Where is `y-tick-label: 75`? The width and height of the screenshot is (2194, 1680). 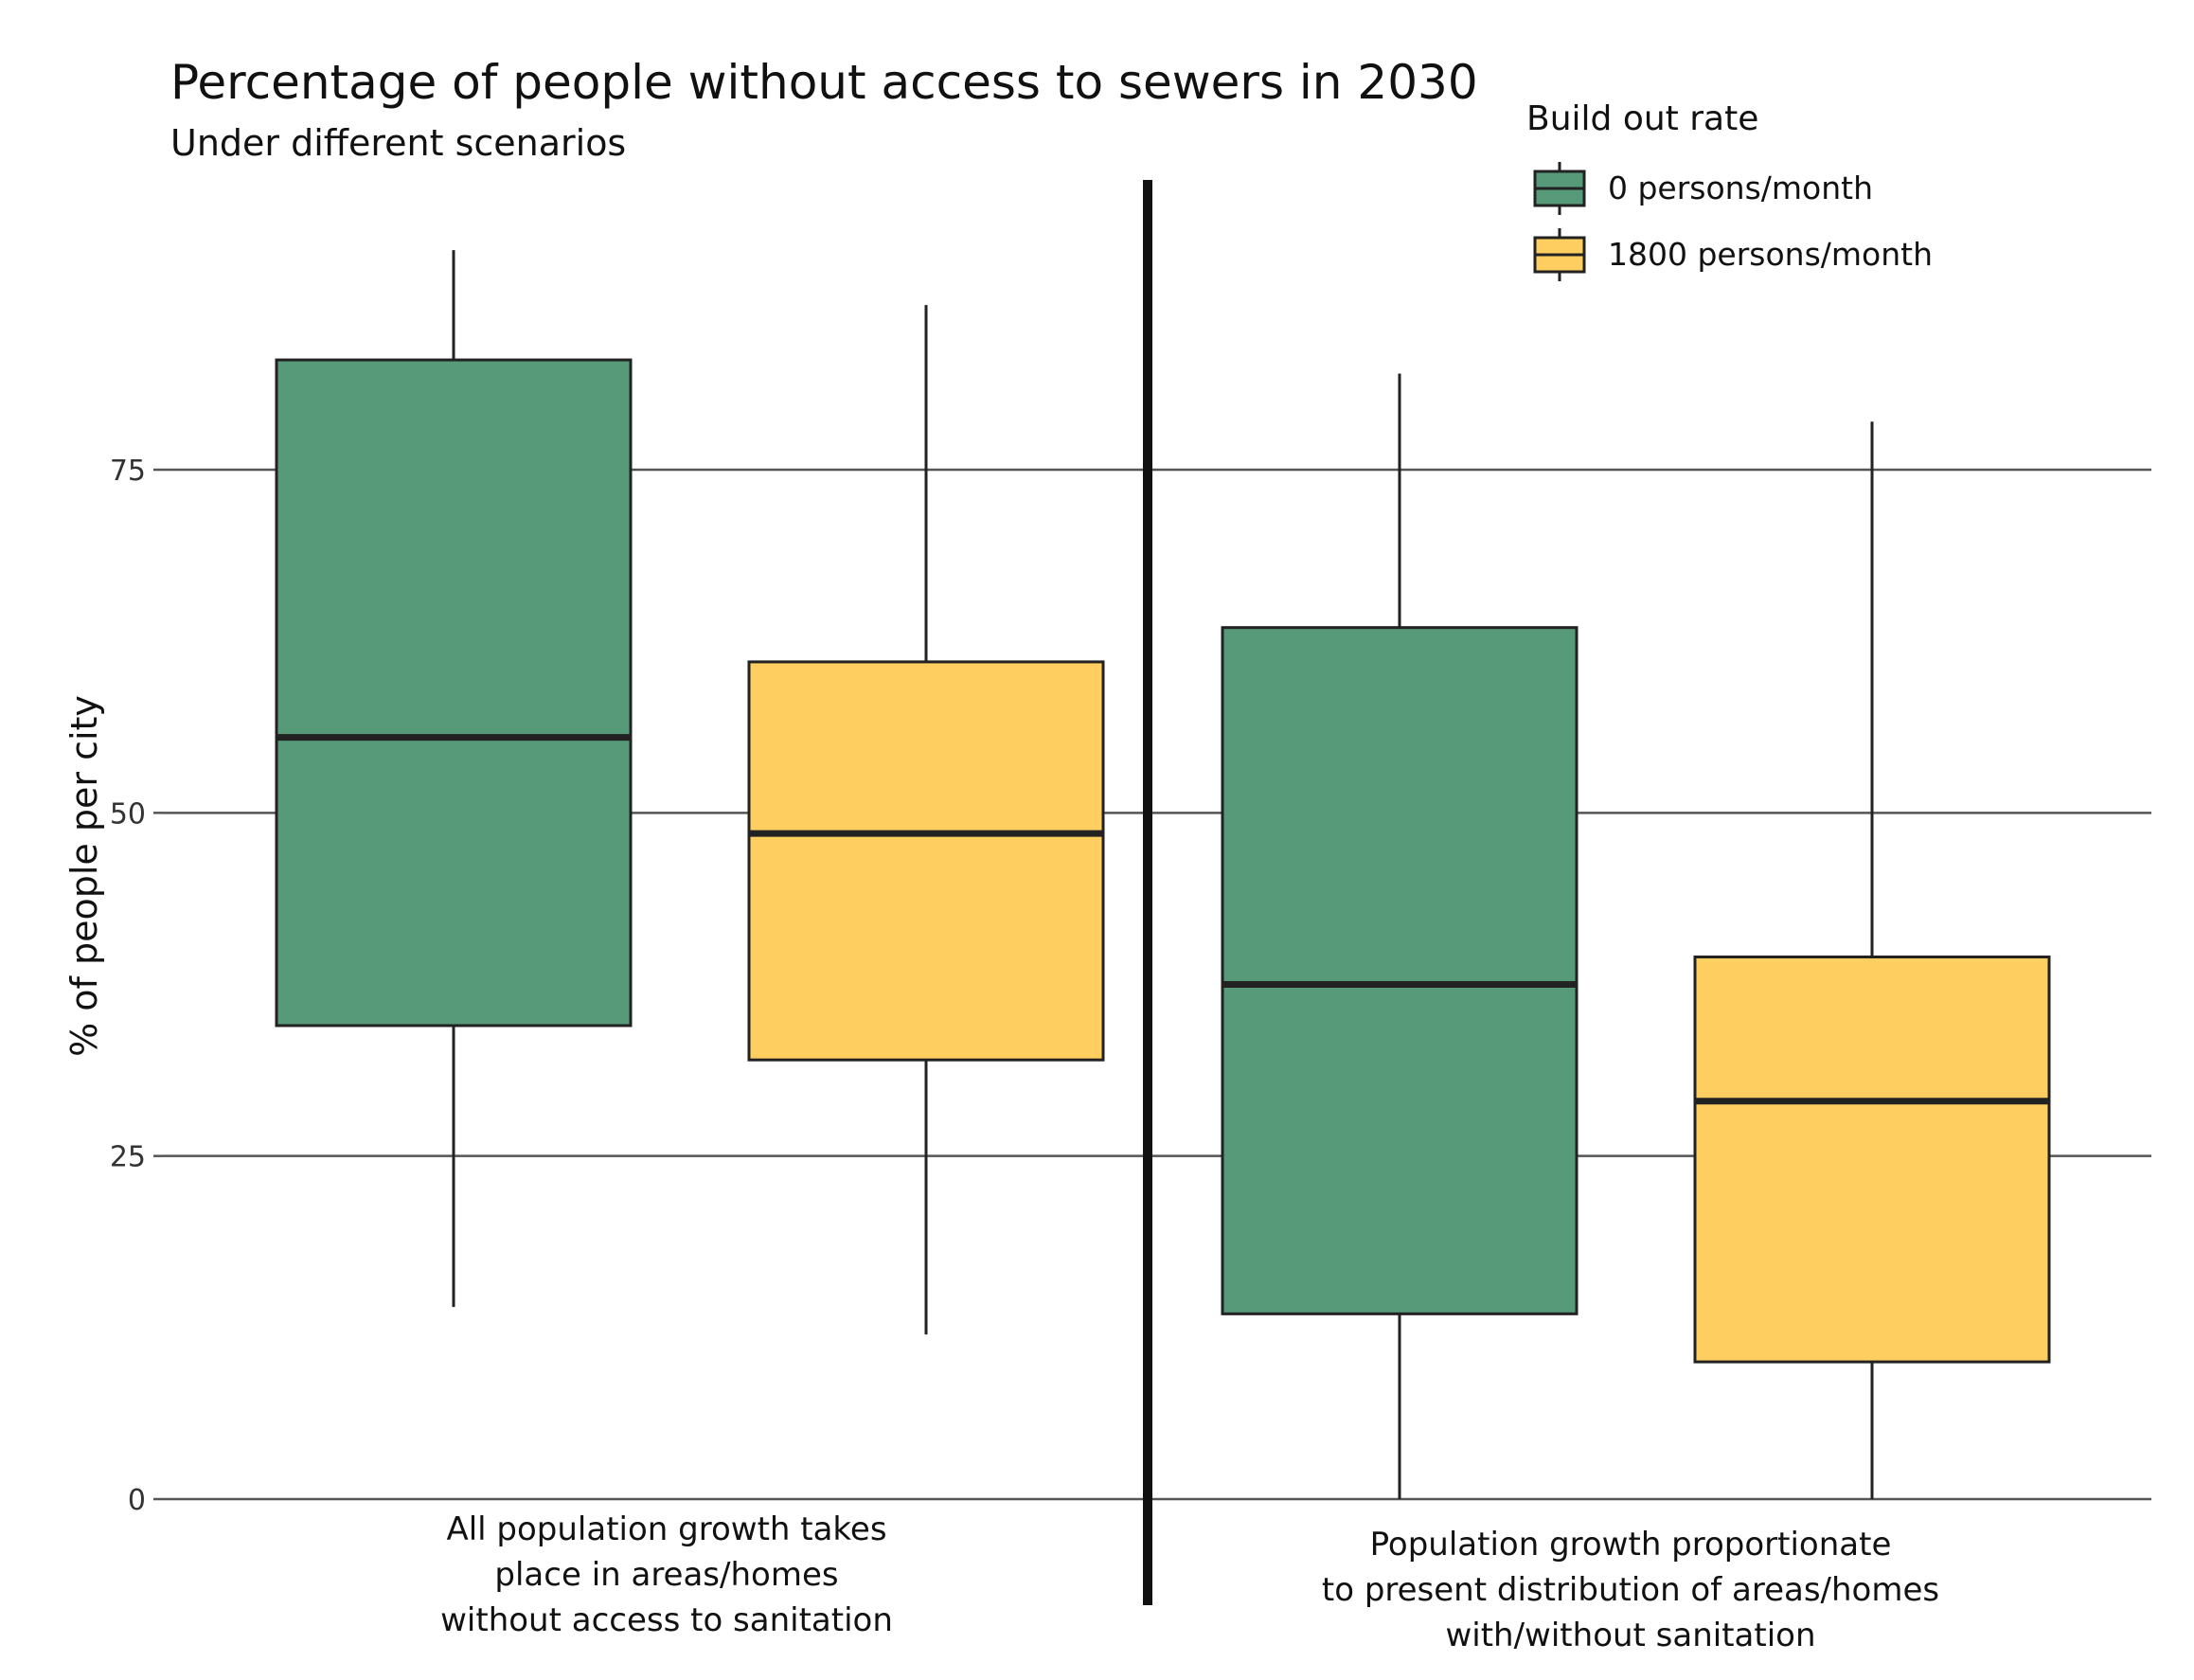 y-tick-label: 75 is located at coordinates (128, 472).